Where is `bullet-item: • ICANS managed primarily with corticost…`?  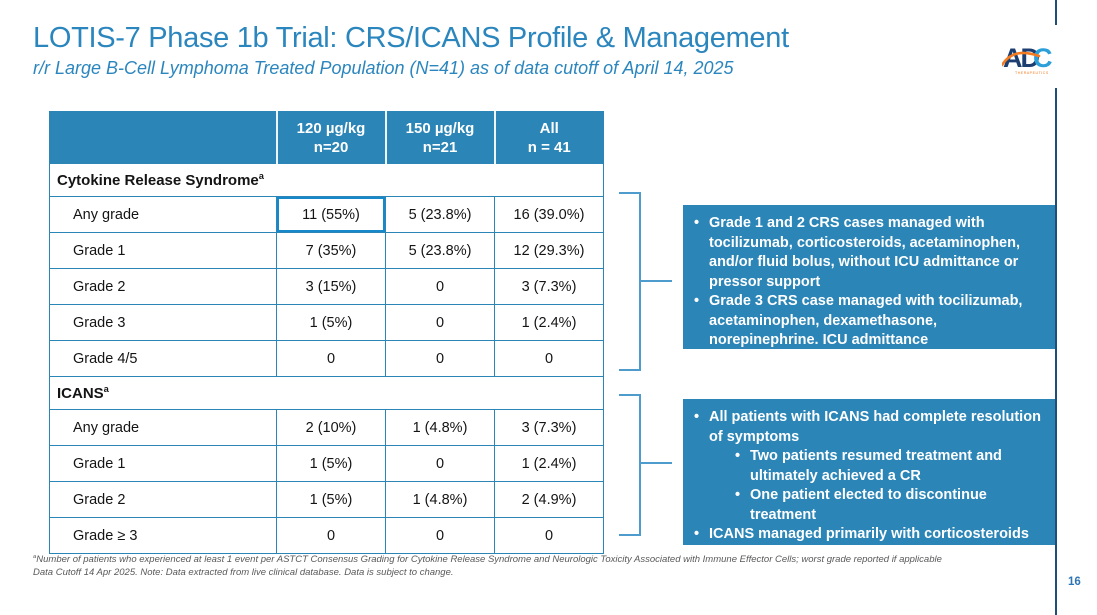 bullet-item: • ICANS managed primarily with corticost… is located at coordinates (866, 535).